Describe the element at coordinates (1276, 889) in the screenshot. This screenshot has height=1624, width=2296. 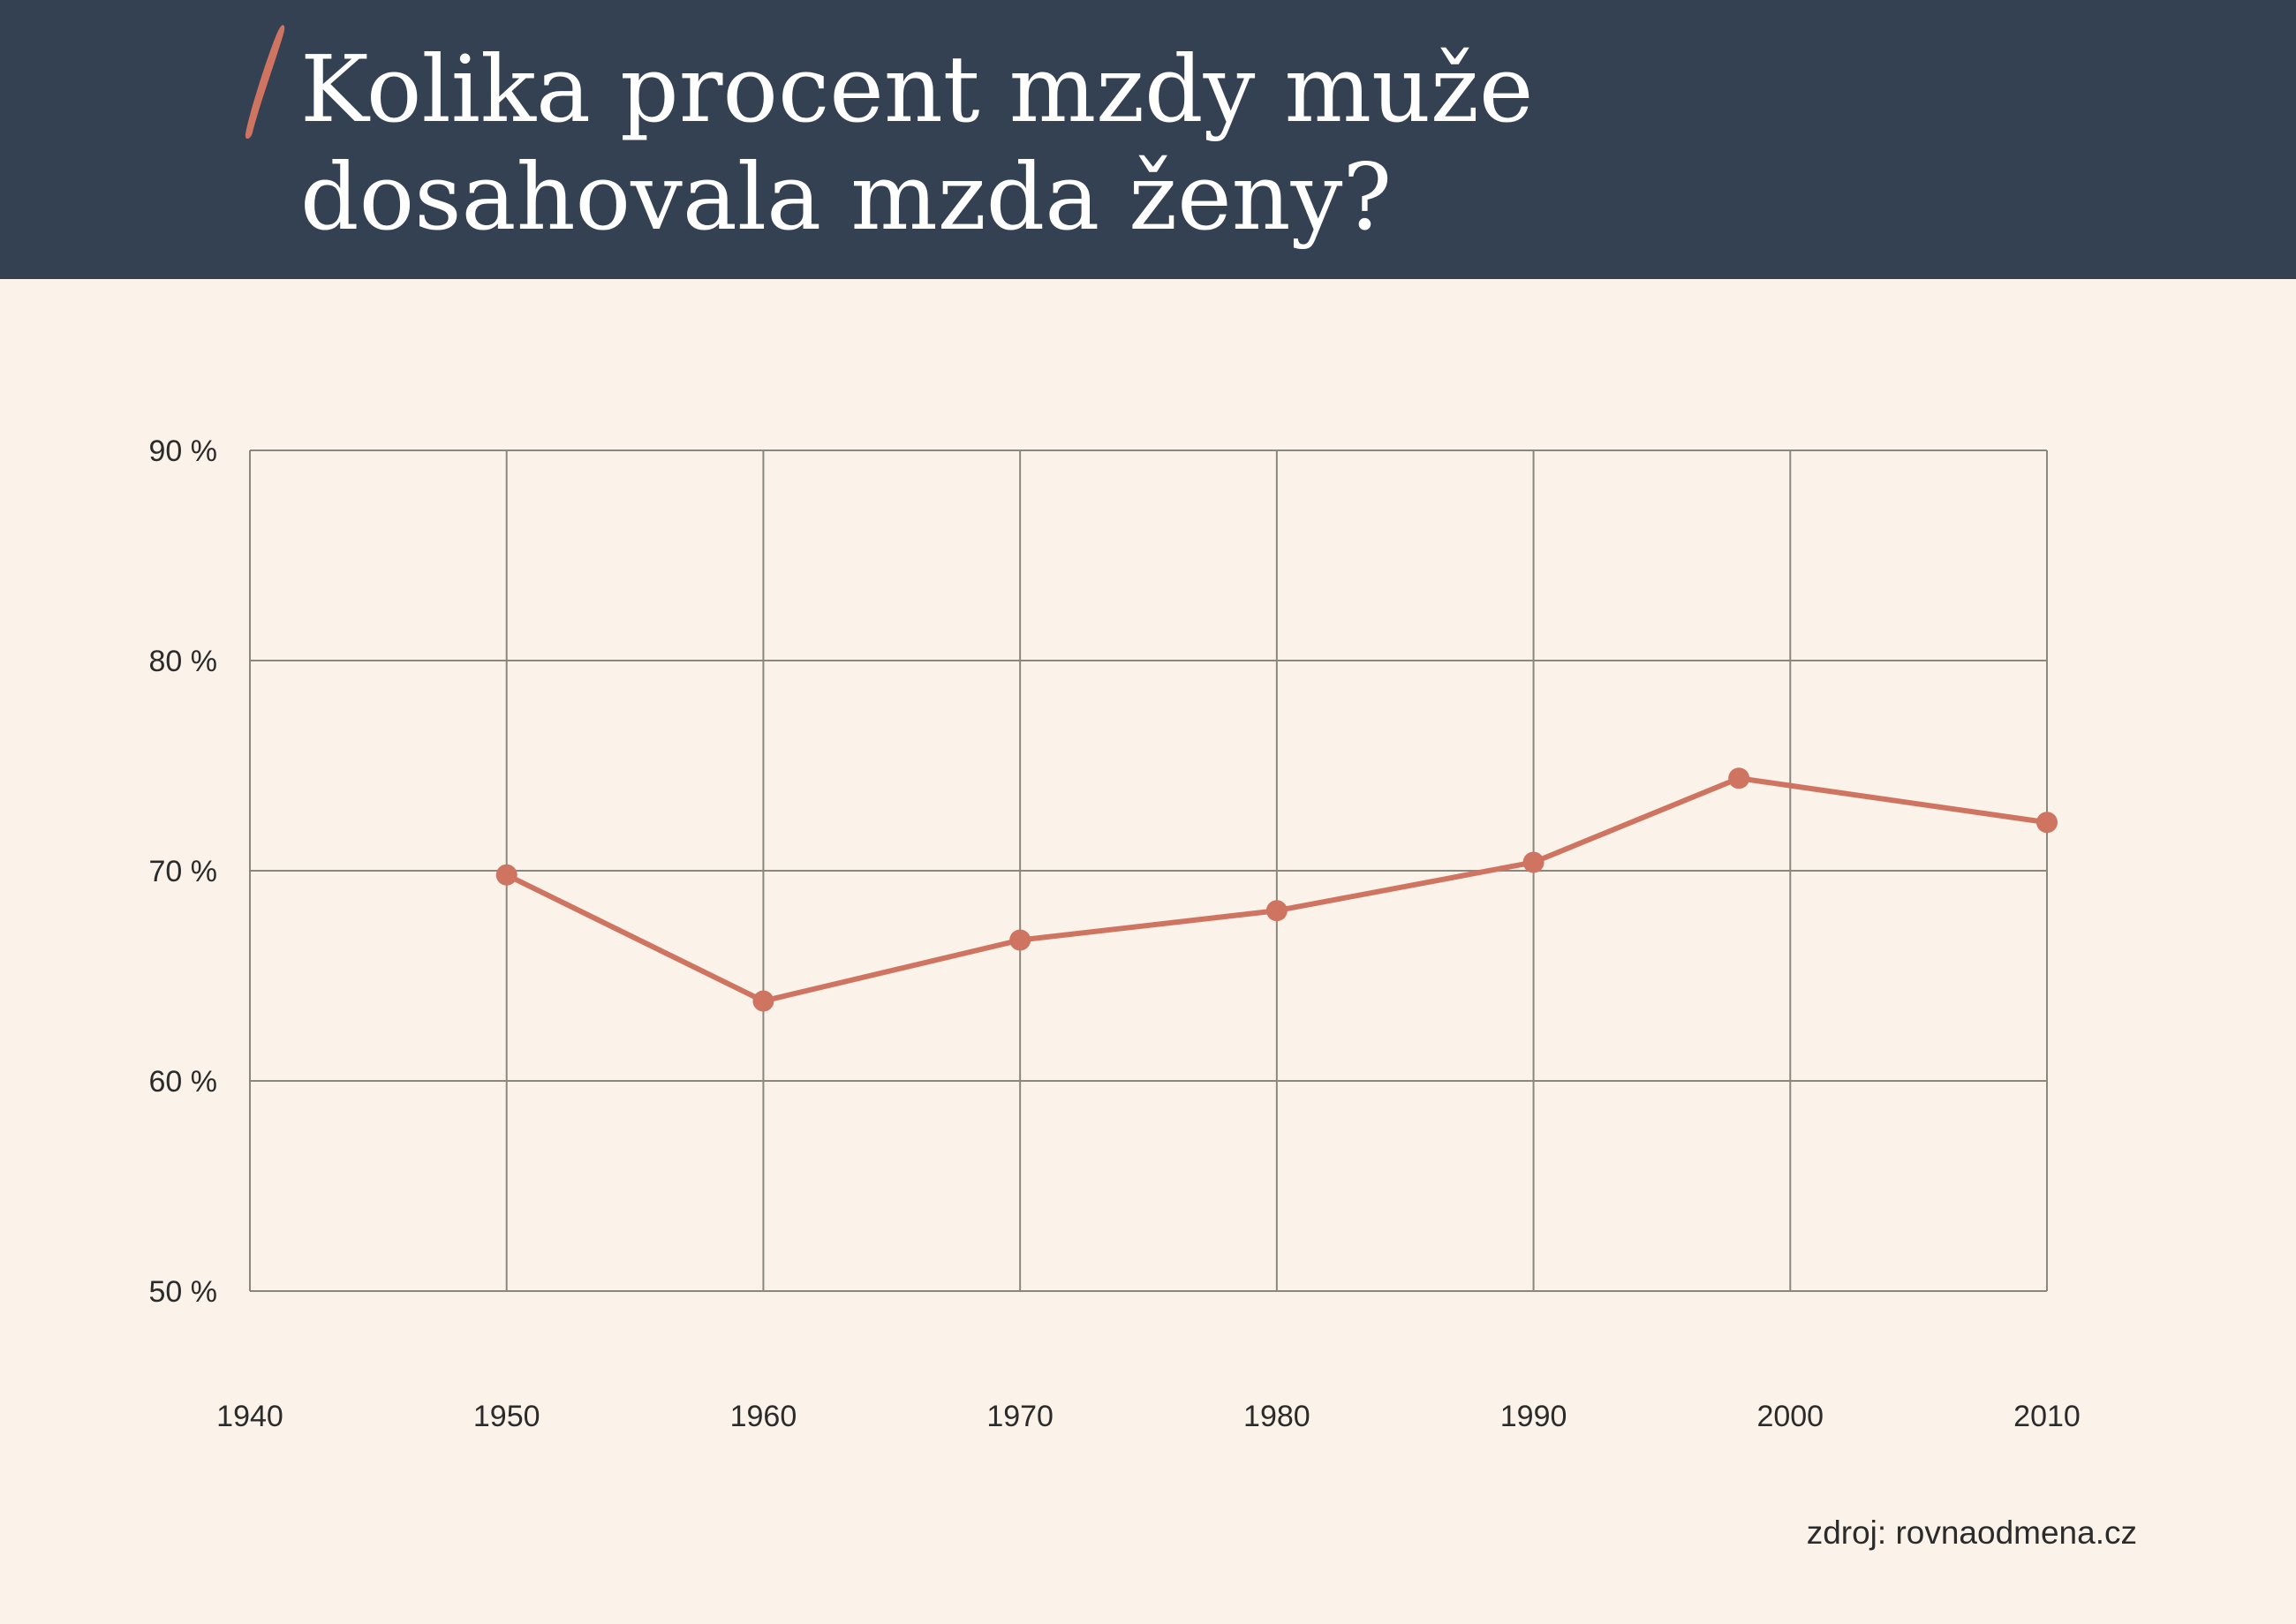
I see `chart-series` at that location.